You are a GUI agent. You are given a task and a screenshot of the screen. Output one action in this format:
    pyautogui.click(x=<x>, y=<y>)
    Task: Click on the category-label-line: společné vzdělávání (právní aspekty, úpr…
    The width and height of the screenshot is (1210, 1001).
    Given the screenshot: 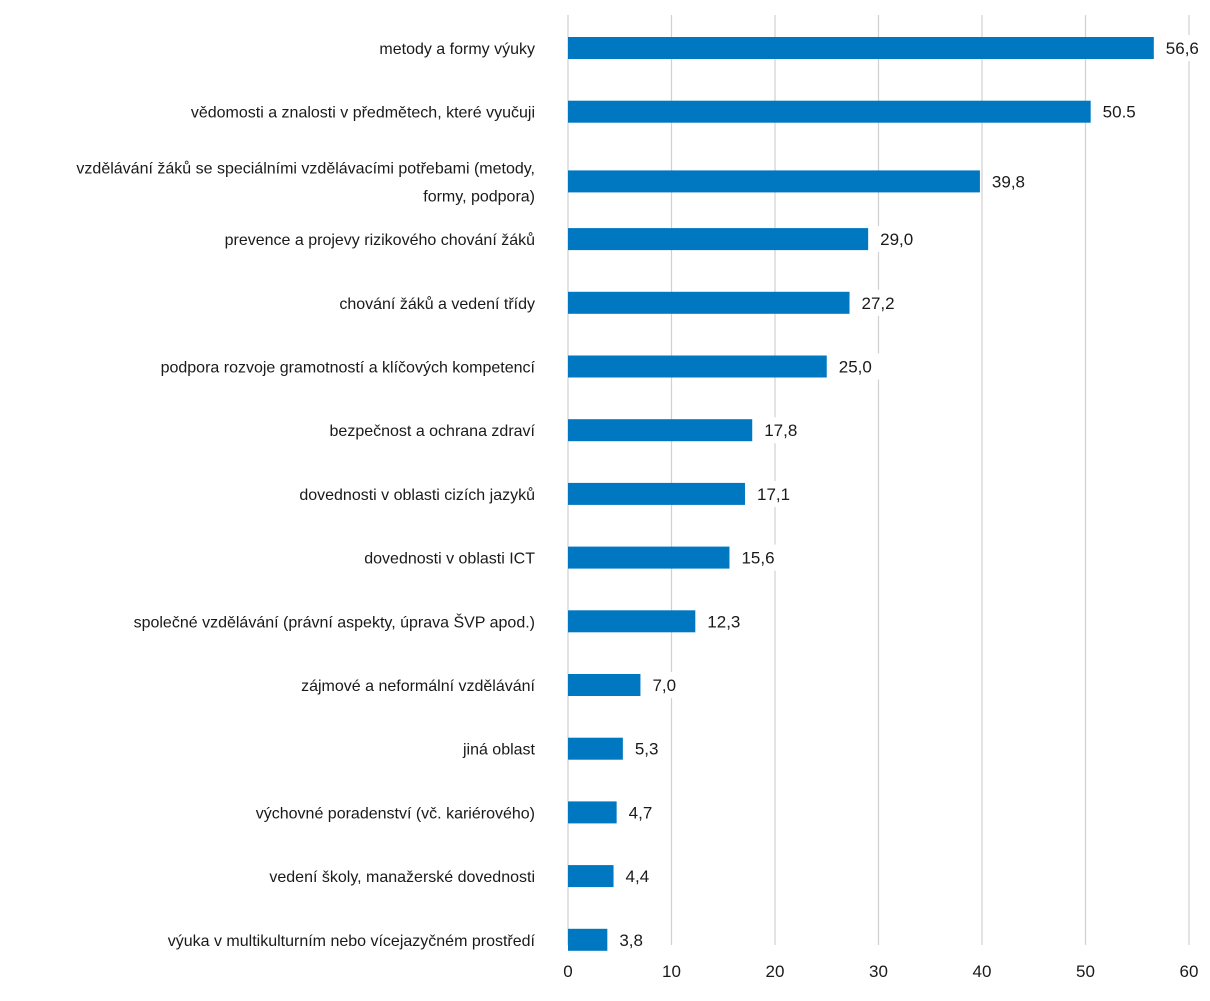 What is the action you would take?
    pyautogui.click(x=334, y=621)
    